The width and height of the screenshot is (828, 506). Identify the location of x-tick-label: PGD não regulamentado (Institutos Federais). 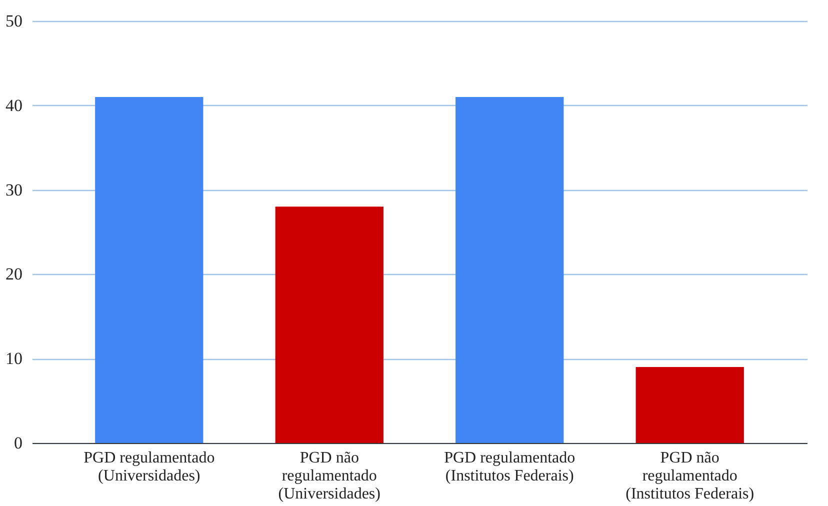
(690, 476).